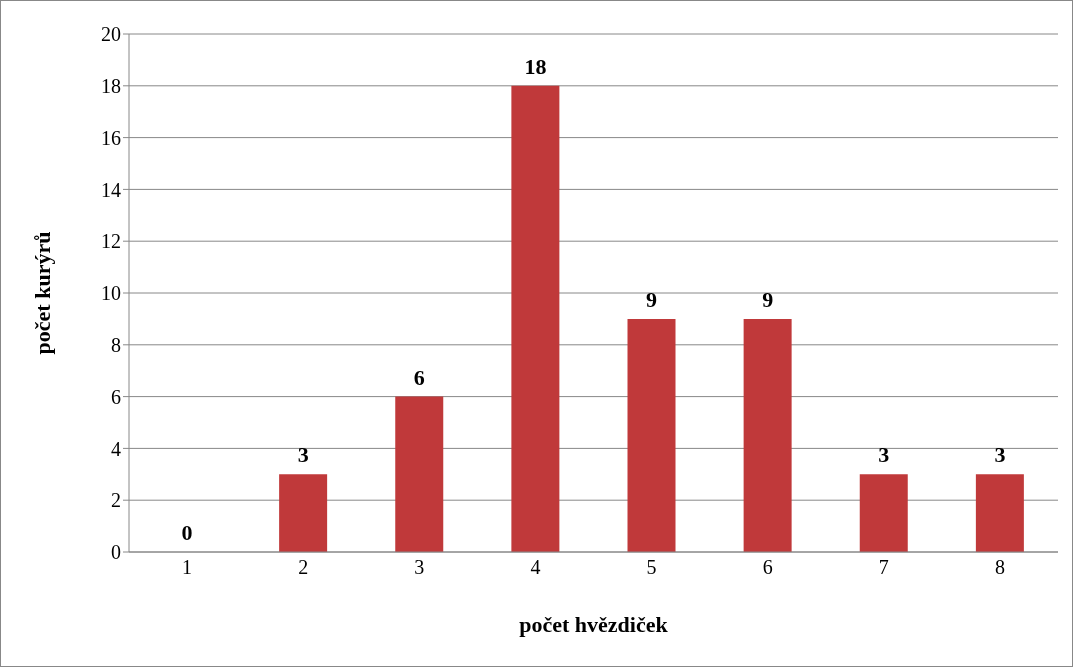 Image resolution: width=1073 pixels, height=667 pixels. Describe the element at coordinates (111, 137) in the screenshot. I see `y-tick-label: 16` at that location.